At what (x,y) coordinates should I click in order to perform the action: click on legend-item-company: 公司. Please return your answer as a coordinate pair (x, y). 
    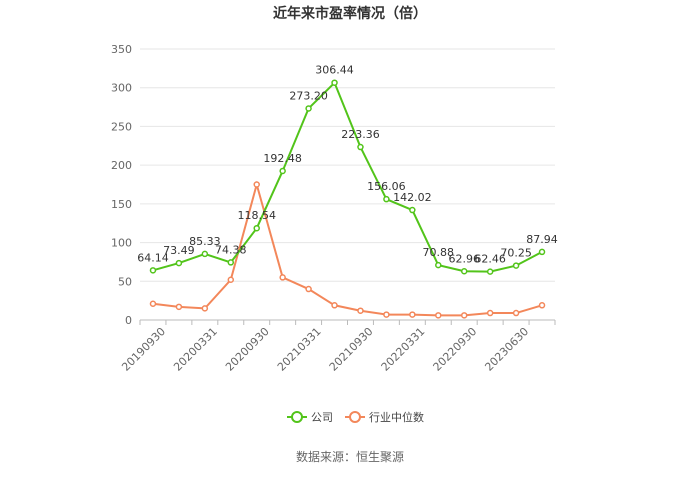
    Looking at the image, I should click on (310, 417).